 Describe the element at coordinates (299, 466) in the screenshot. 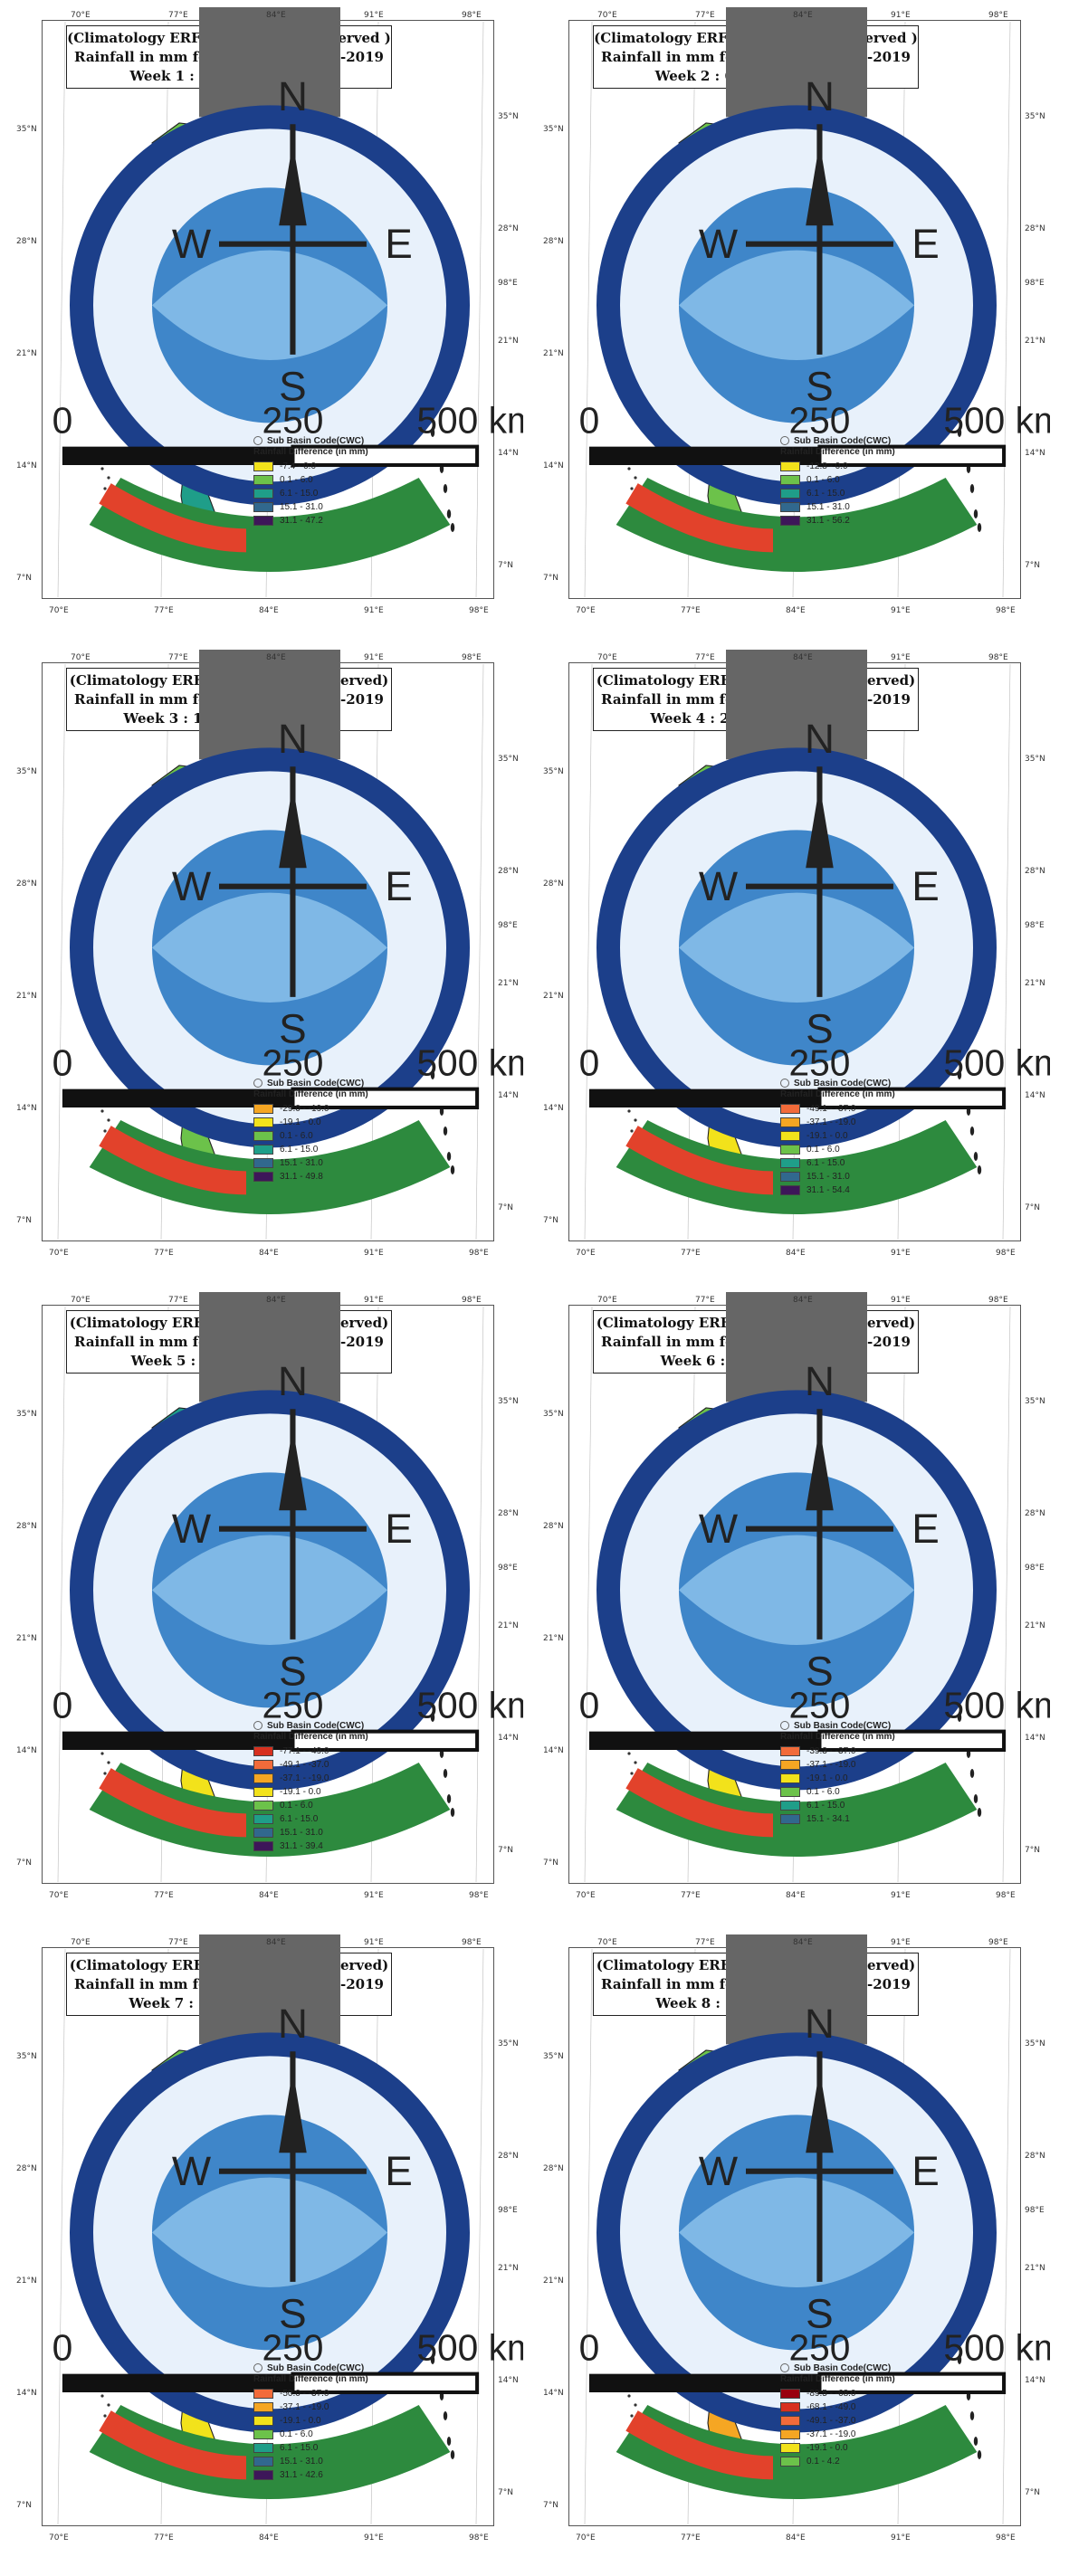

I see `legend-label: -7.4 - 0.0` at that location.